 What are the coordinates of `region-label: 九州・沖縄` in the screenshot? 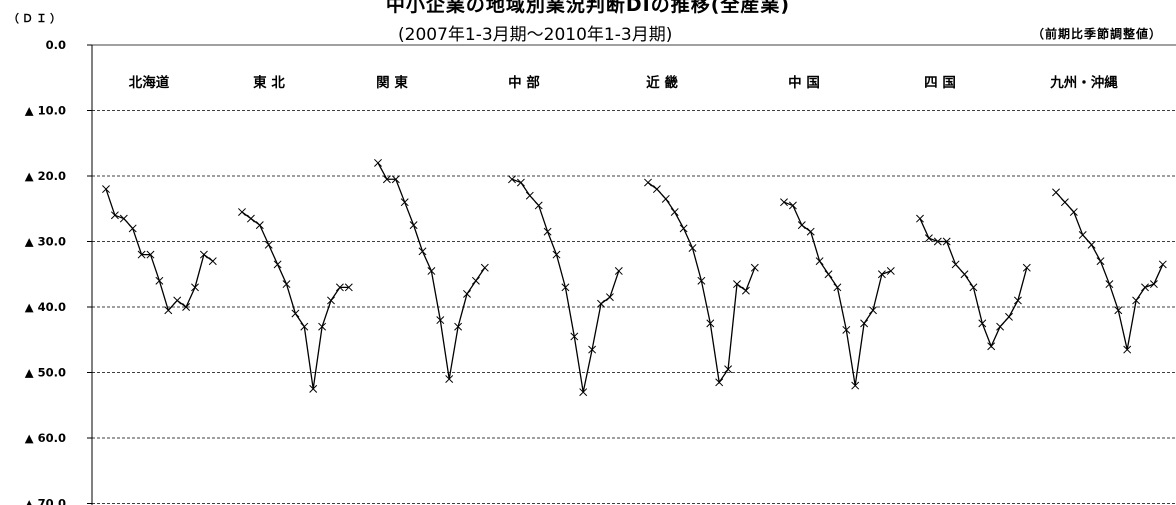 It's located at (1083, 82).